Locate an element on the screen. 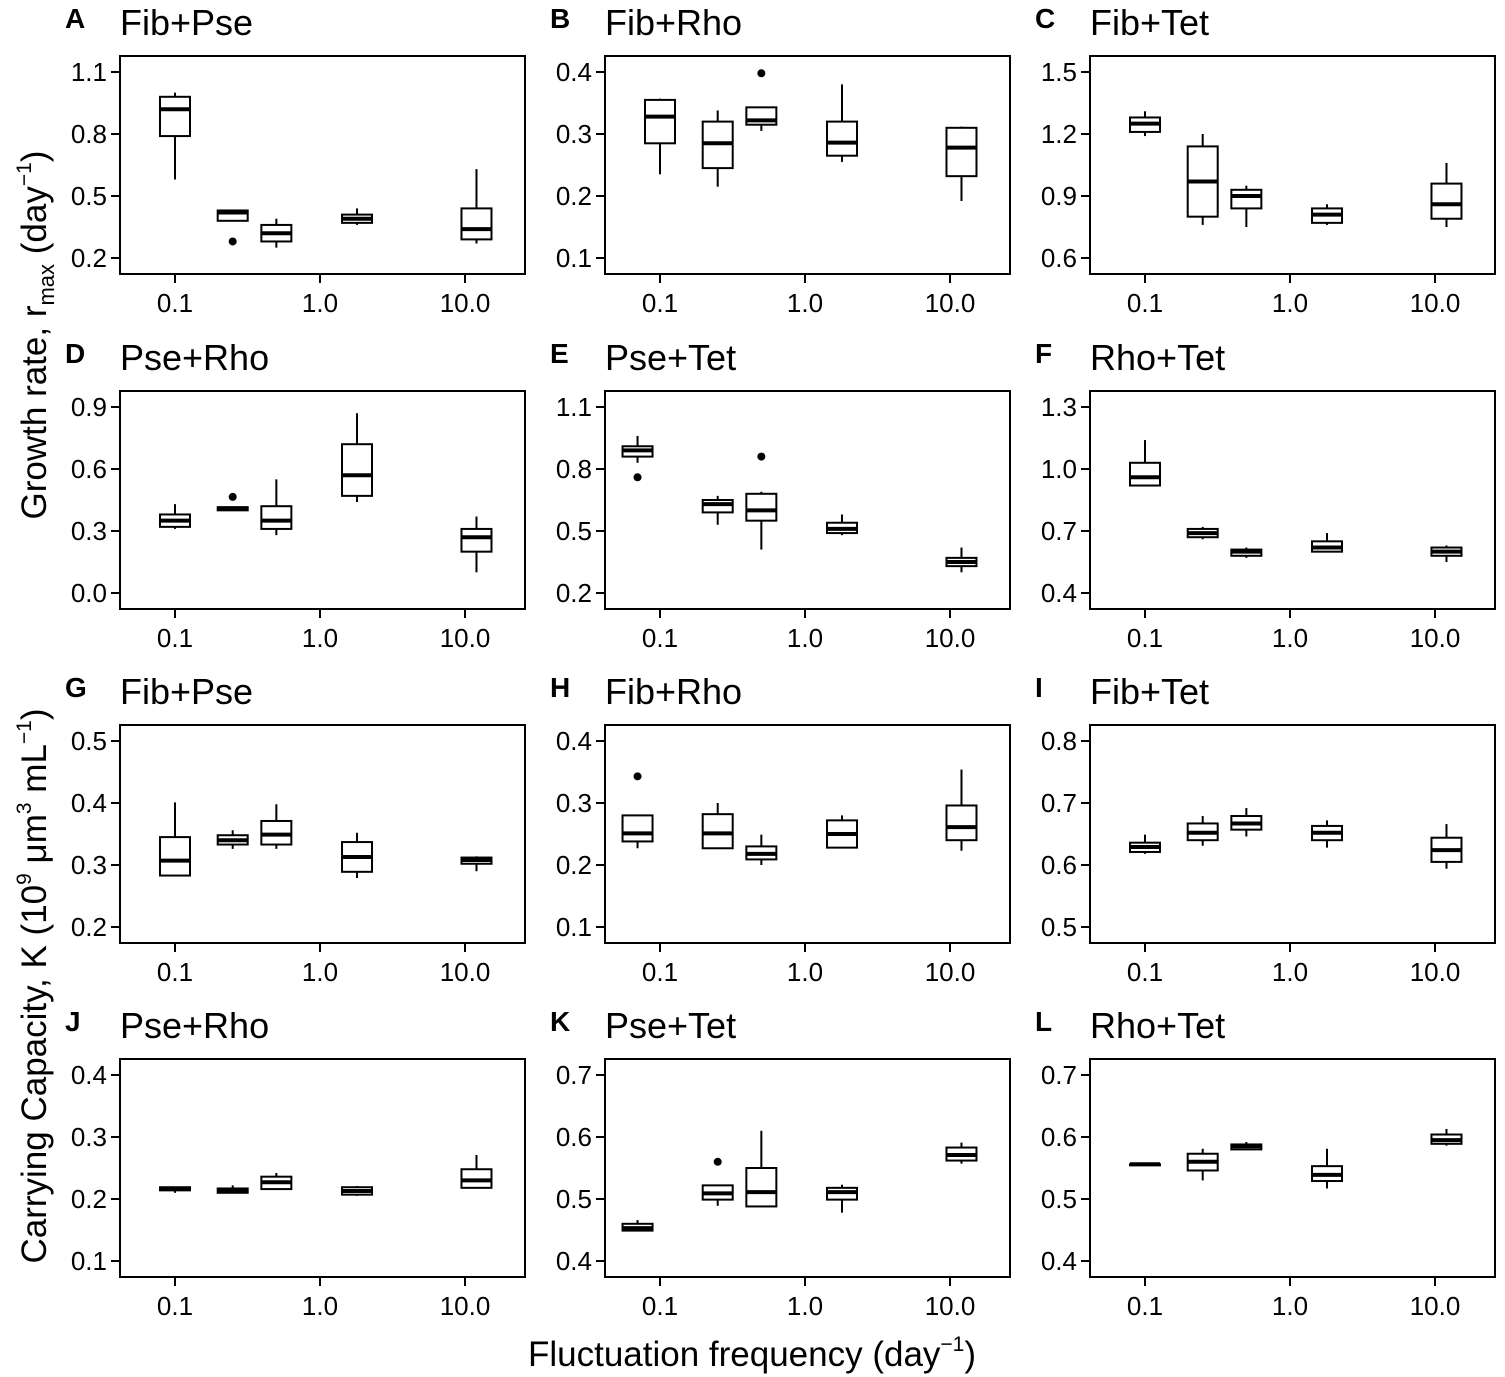 The image size is (1505, 1377). panel-letter: A is located at coordinates (75, 18).